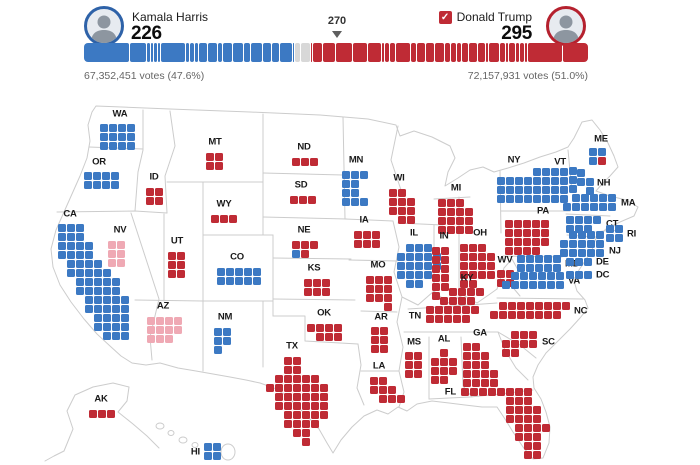  What do you see at coordinates (181, 274) in the screenshot?
I see `ev-square-UT` at bounding box center [181, 274].